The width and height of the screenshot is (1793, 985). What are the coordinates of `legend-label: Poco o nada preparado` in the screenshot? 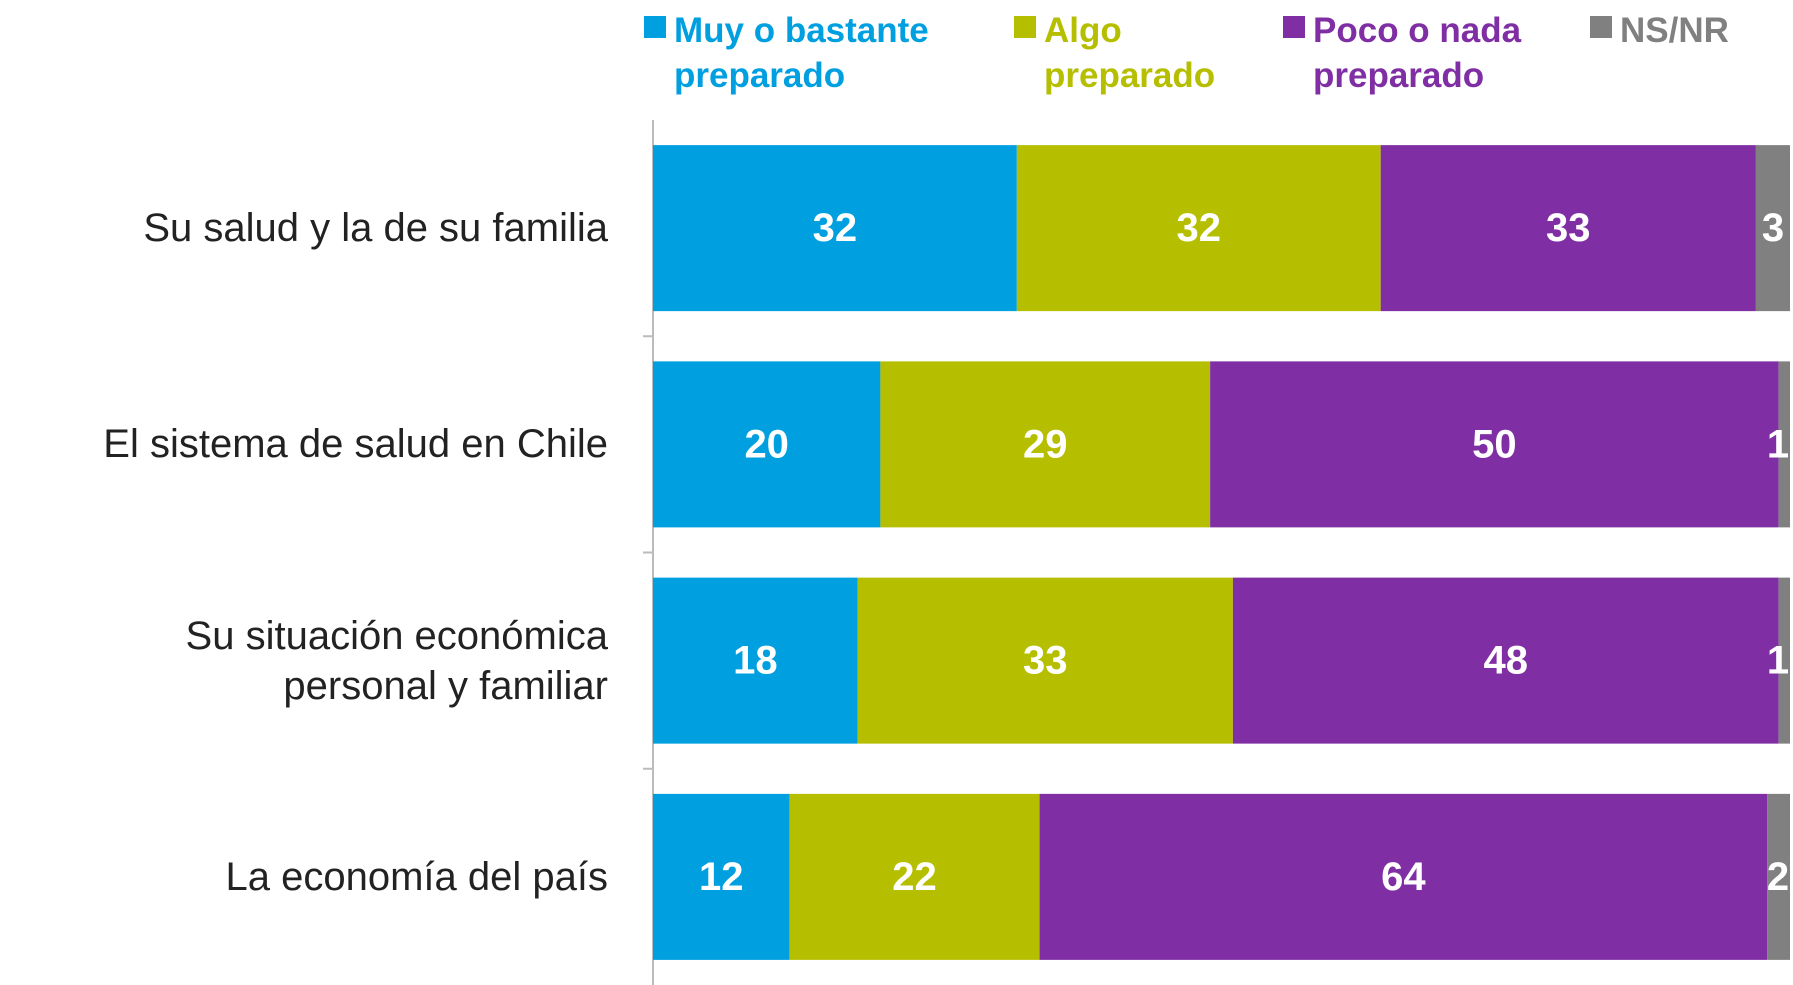 It's located at (1417, 53).